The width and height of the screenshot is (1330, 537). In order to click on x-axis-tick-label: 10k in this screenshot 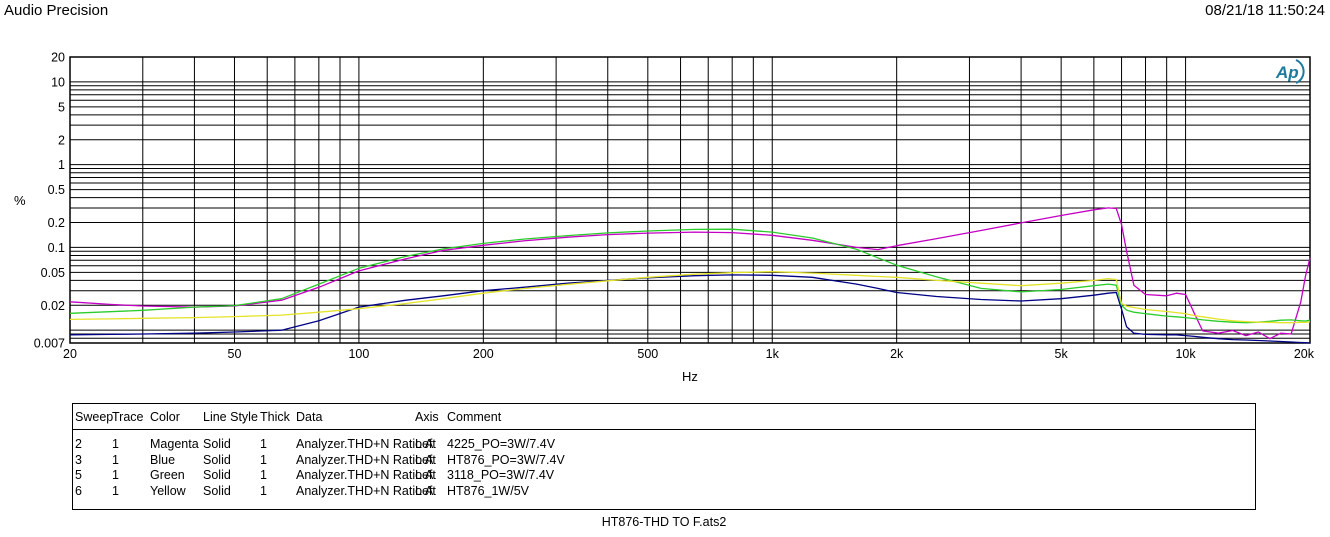, I will do `click(1185, 354)`.